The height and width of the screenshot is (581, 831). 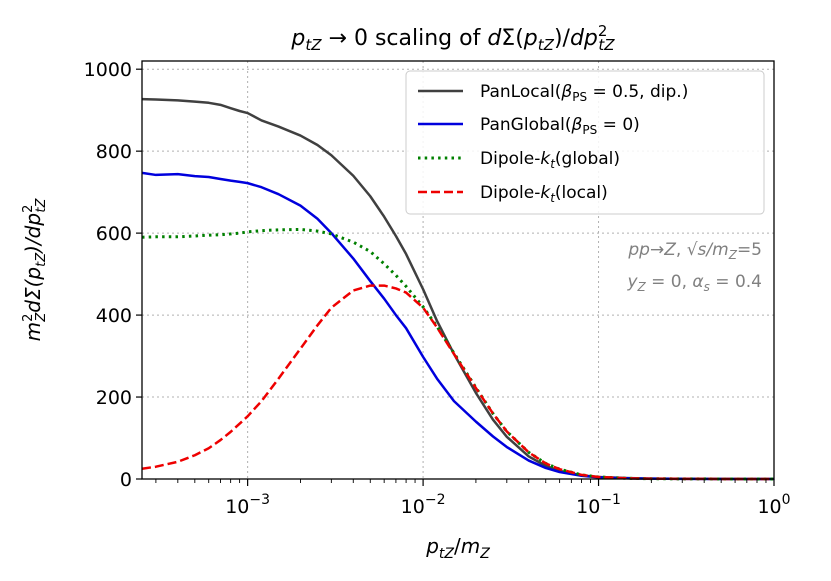 I want to click on y-tick-label: 1000, so click(x=108, y=70).